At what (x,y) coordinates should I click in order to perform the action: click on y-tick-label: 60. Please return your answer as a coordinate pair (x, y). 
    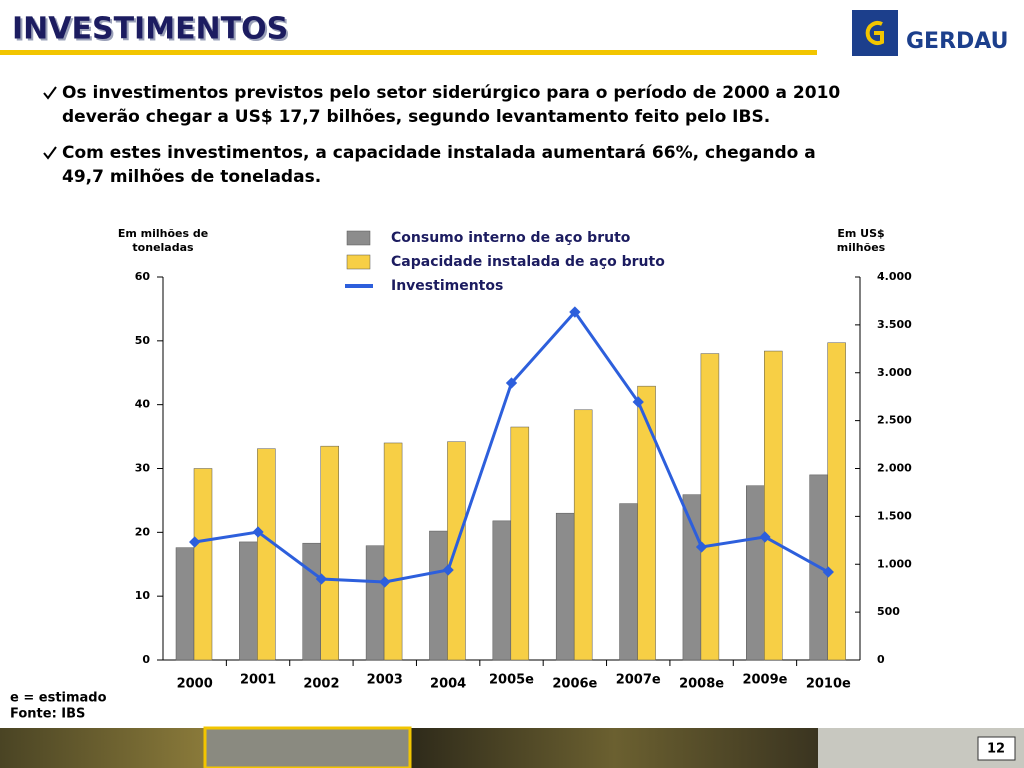
    Looking at the image, I should click on (143, 276).